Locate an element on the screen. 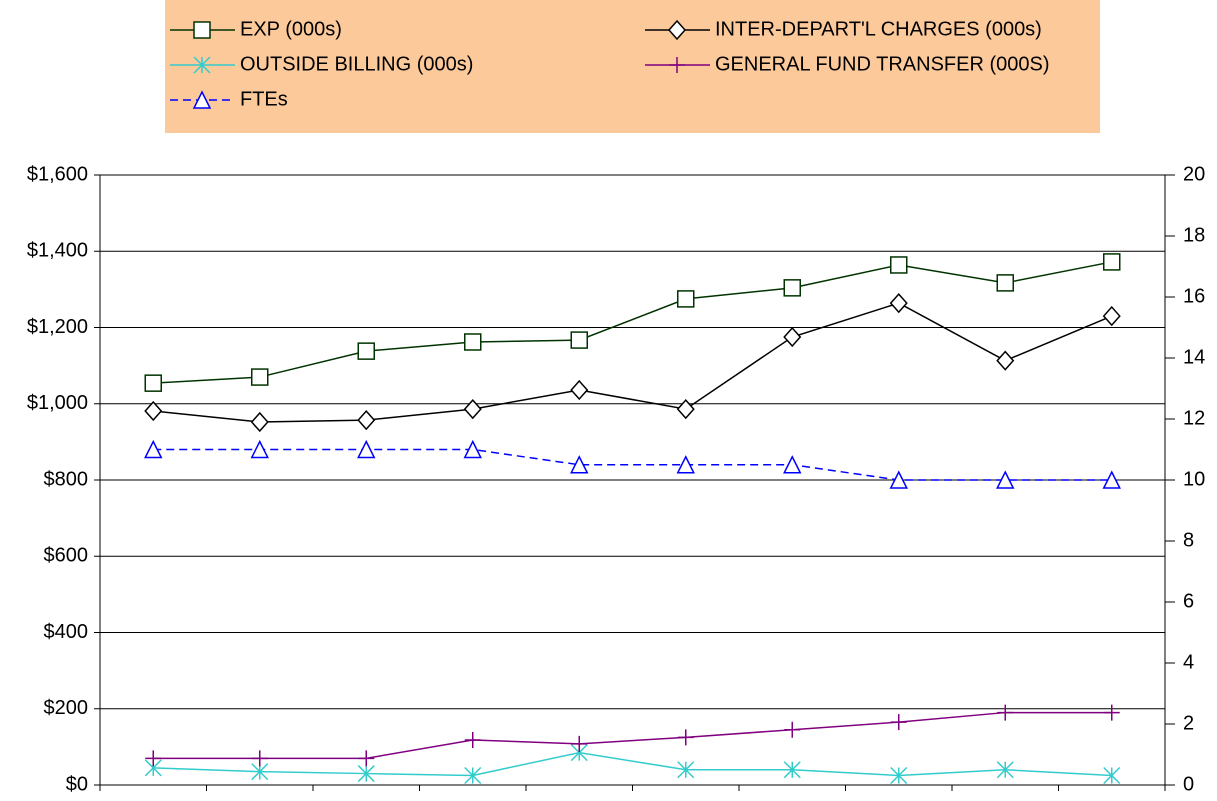  y2-tick-label: 2 is located at coordinates (1188, 723).